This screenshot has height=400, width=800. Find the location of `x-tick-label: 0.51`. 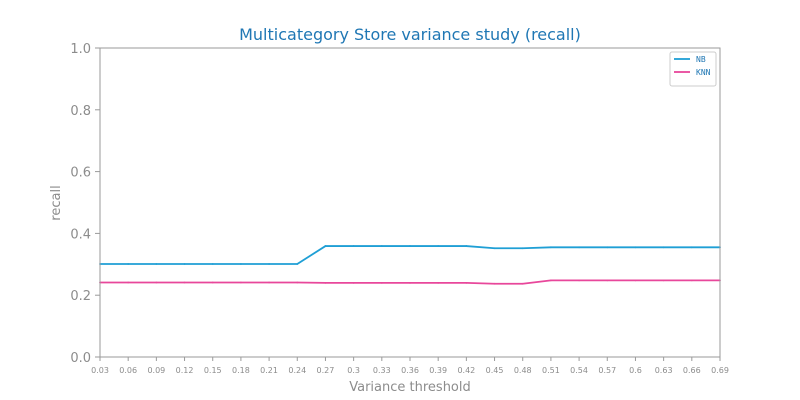

x-tick-label: 0.51 is located at coordinates (551, 370).